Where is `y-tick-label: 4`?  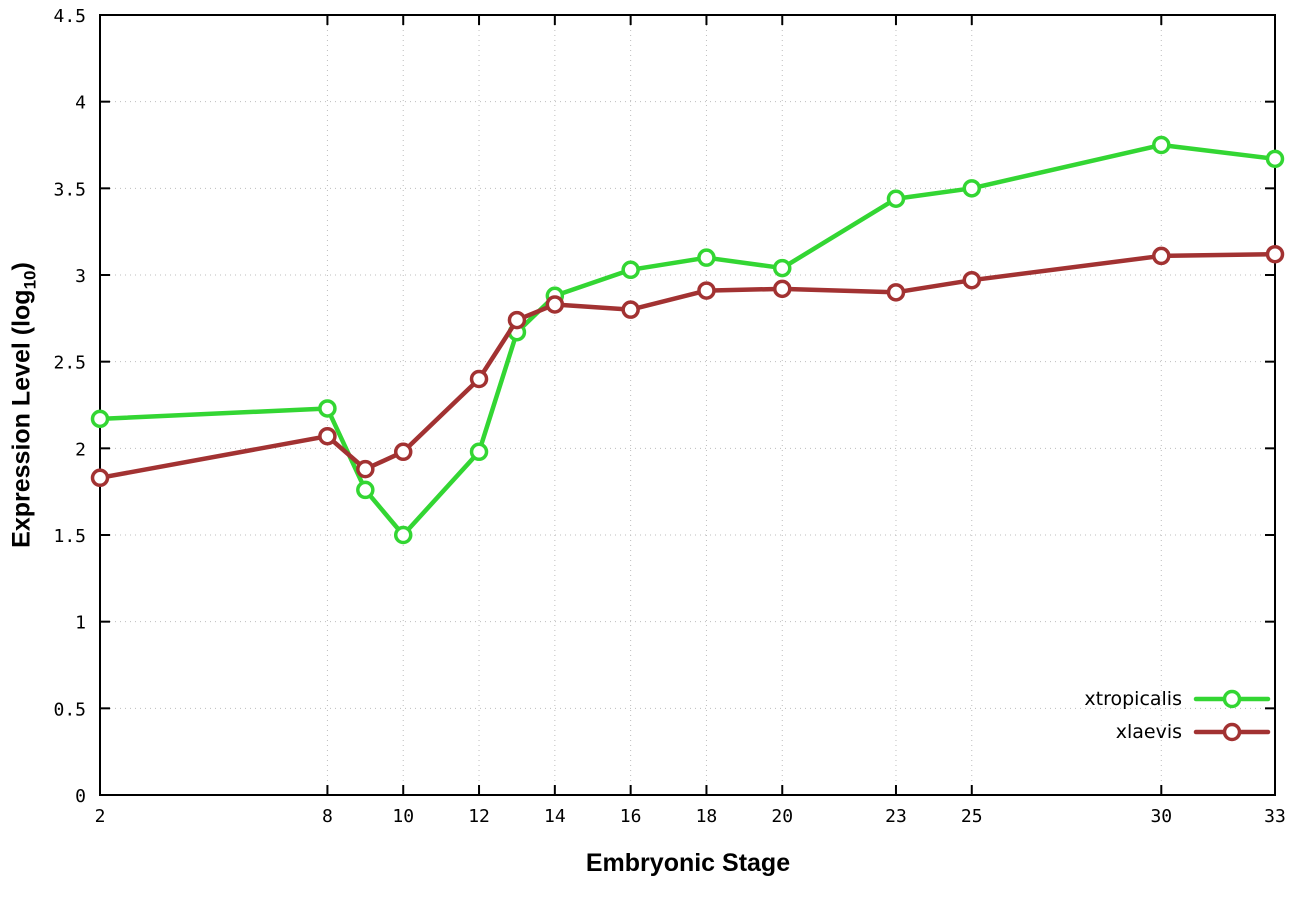
y-tick-label: 4 is located at coordinates (80, 103).